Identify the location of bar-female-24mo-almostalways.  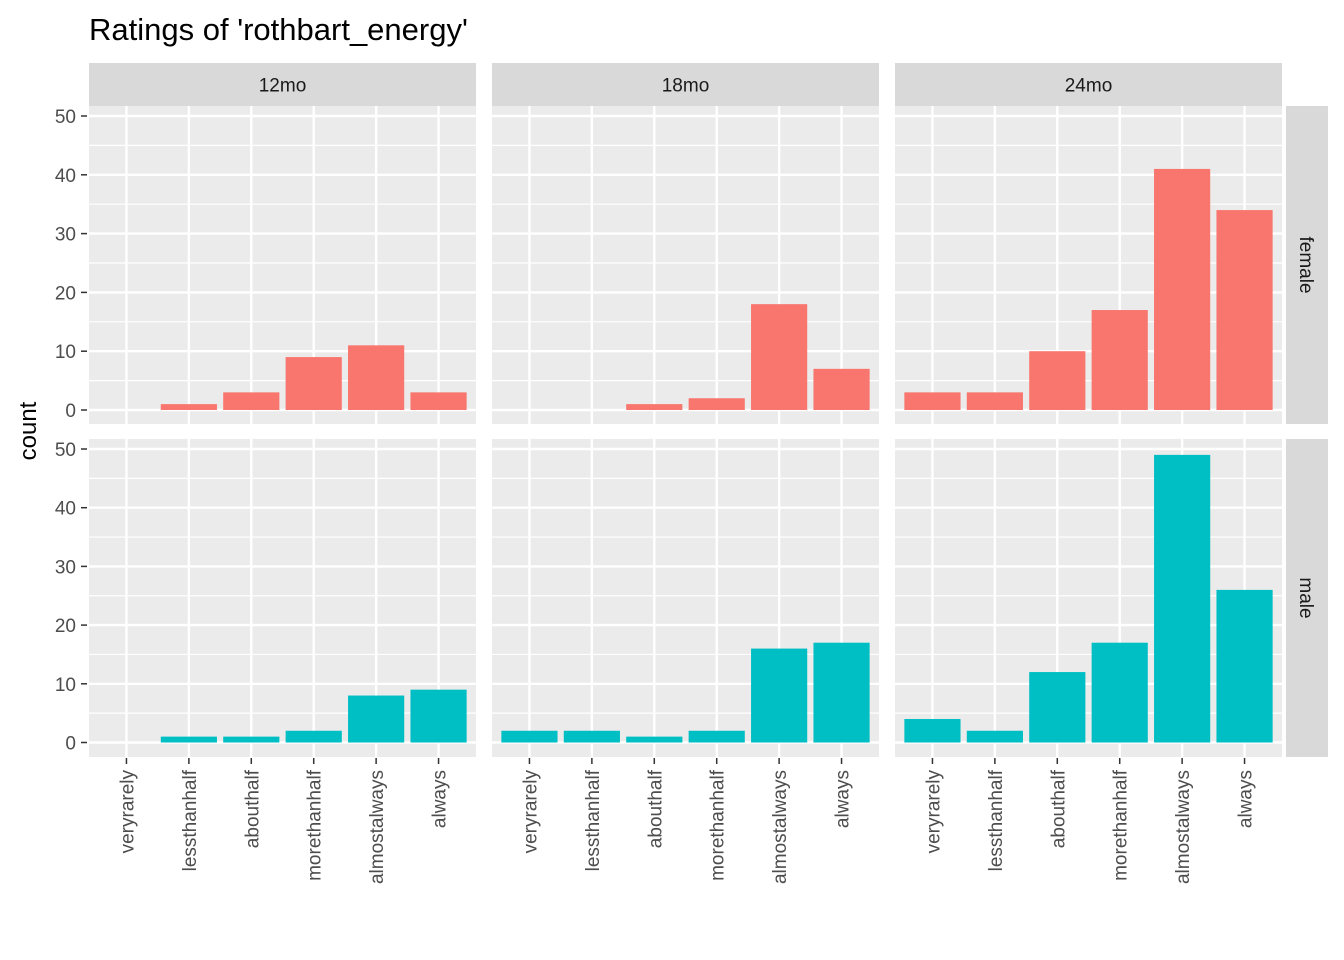
(1182, 289).